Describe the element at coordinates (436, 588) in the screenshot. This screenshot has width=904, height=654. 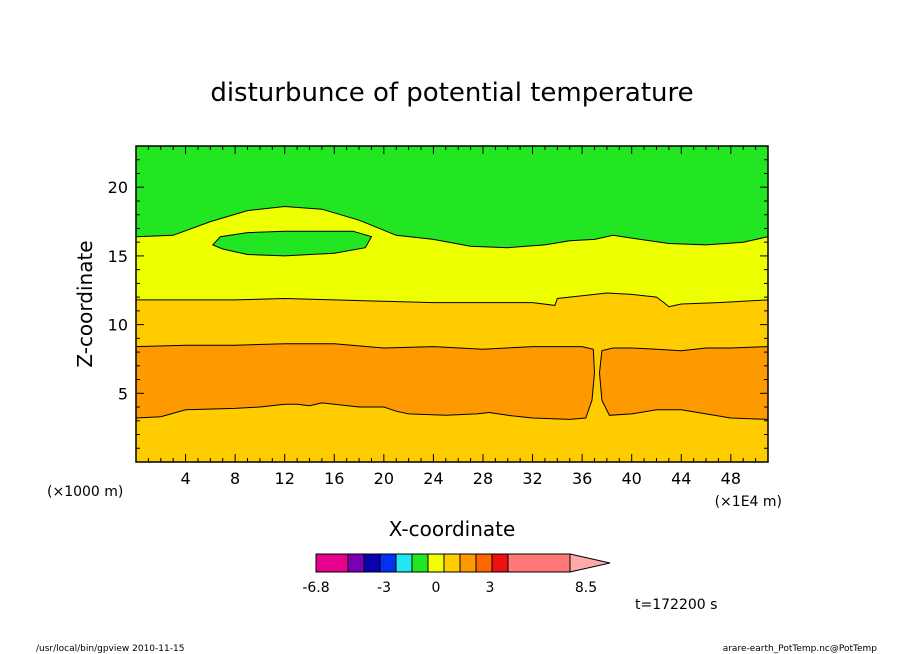
I see `colorbar-label: 0` at that location.